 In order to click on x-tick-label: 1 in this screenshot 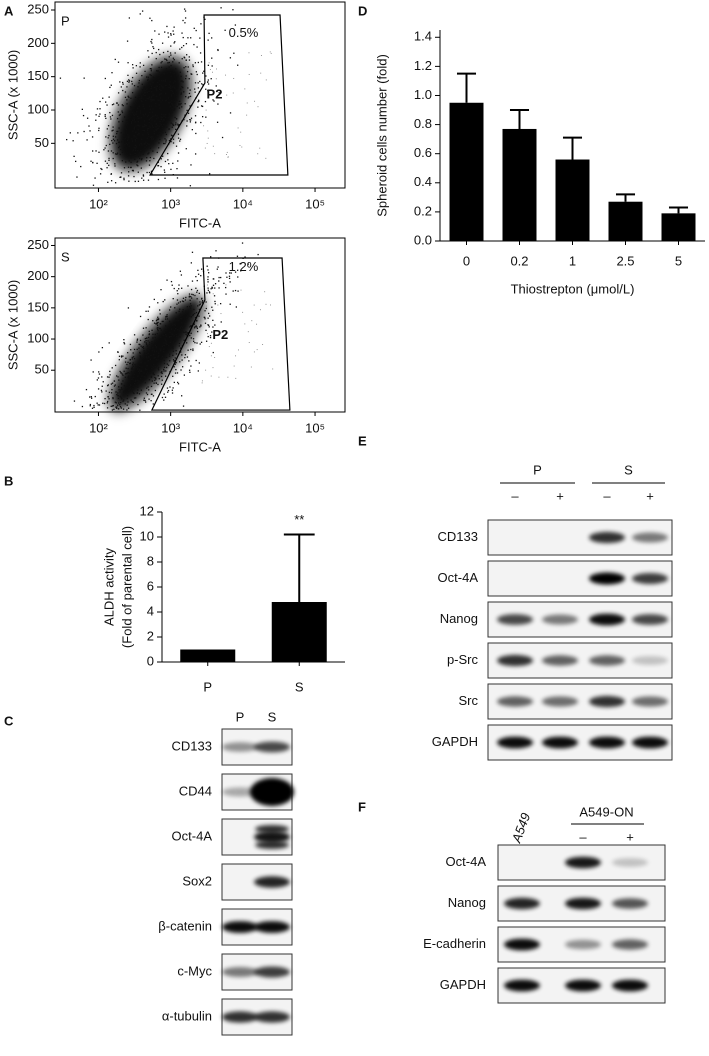, I will do `click(572, 260)`.